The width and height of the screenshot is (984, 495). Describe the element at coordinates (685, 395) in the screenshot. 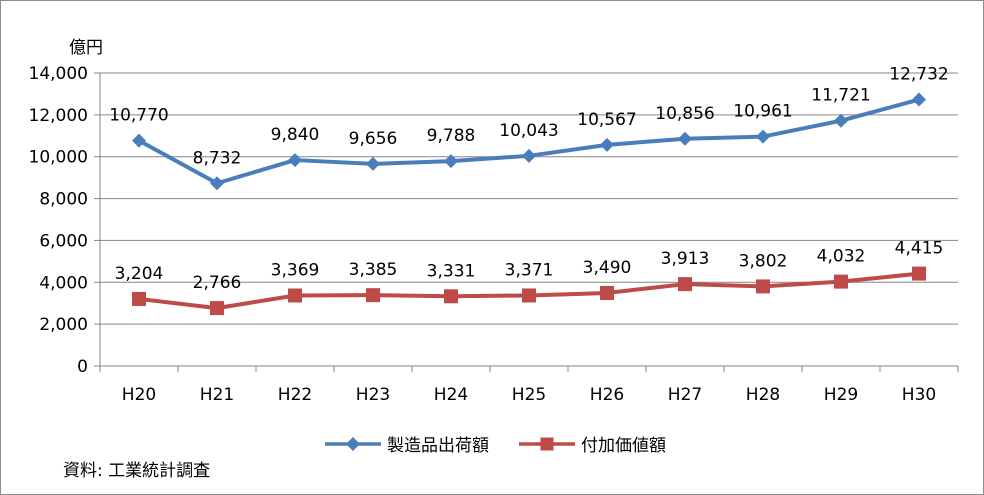

I see `x-tick-label: H27` at that location.